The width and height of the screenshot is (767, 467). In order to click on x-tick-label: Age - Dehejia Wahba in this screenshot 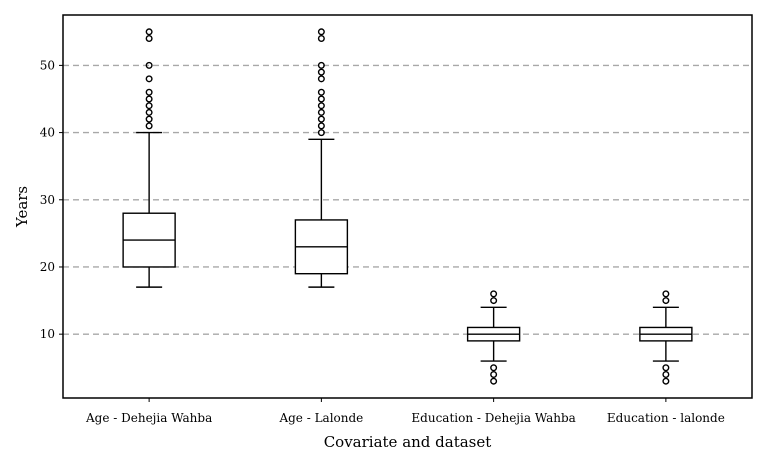, I will do `click(148, 418)`.